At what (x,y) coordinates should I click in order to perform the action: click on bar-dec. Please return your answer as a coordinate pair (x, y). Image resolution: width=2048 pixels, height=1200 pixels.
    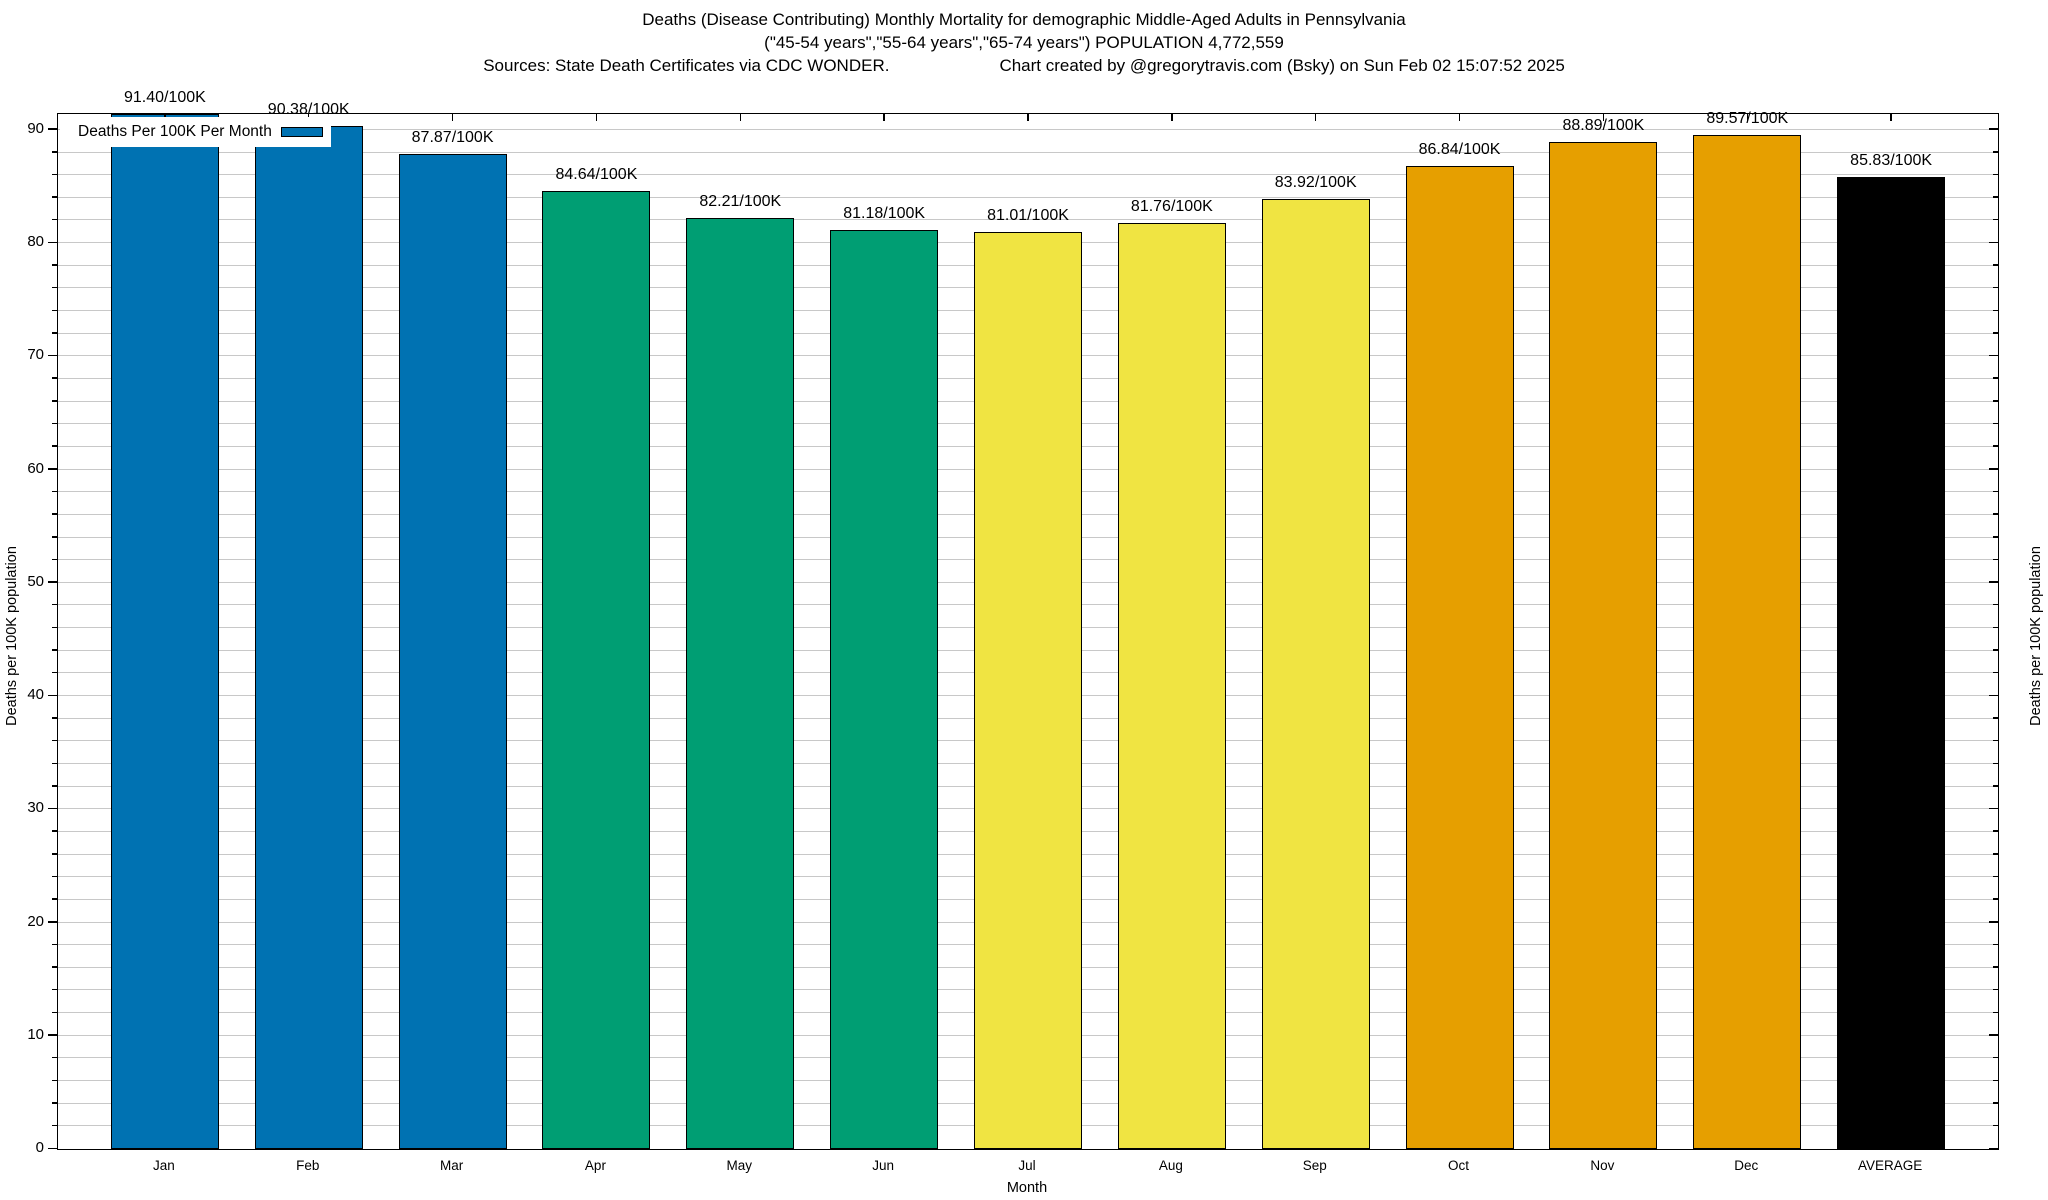
    Looking at the image, I should click on (1747, 641).